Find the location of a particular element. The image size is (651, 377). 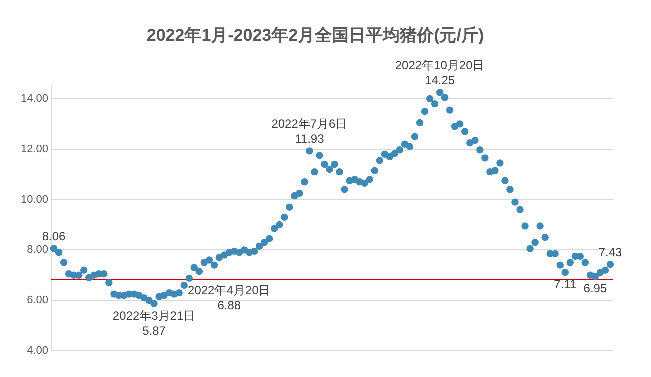

annotation: 6.95 is located at coordinates (596, 289).